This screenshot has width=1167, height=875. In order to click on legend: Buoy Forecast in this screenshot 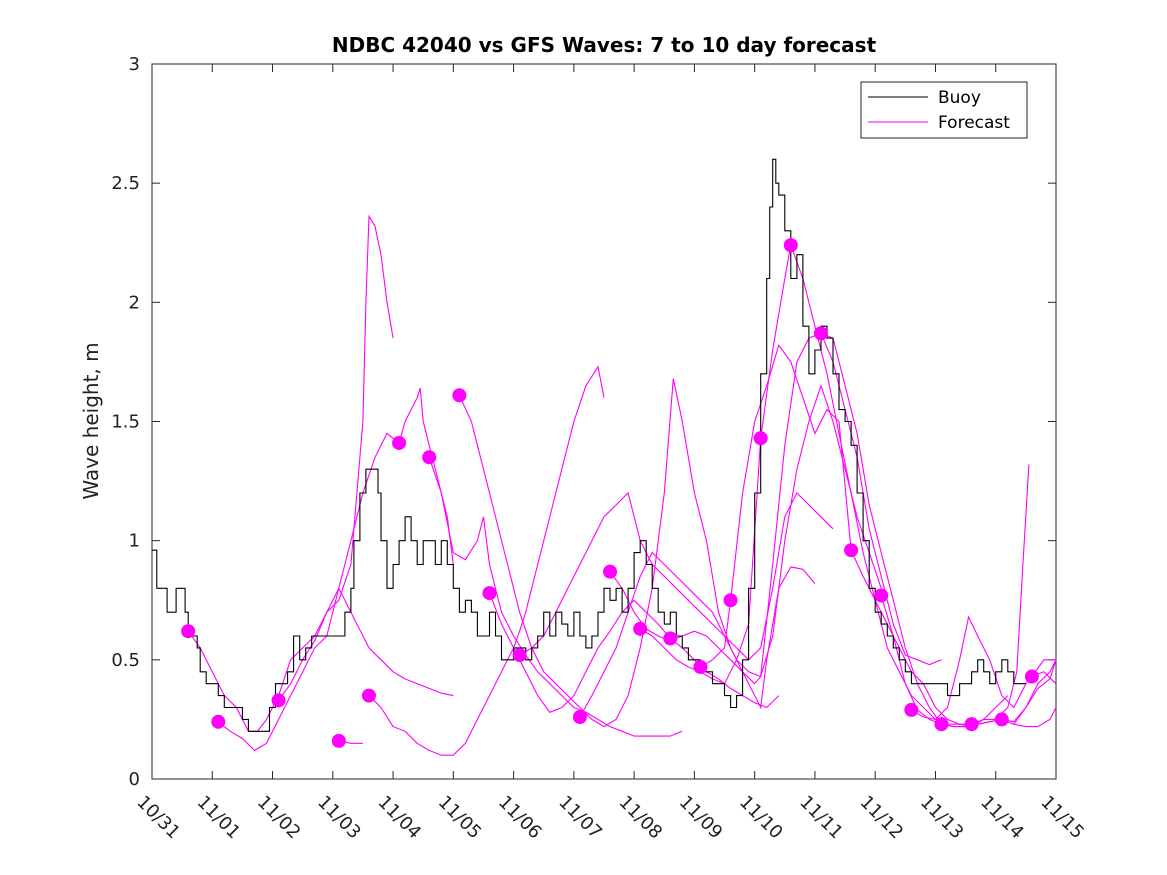, I will do `click(944, 110)`.